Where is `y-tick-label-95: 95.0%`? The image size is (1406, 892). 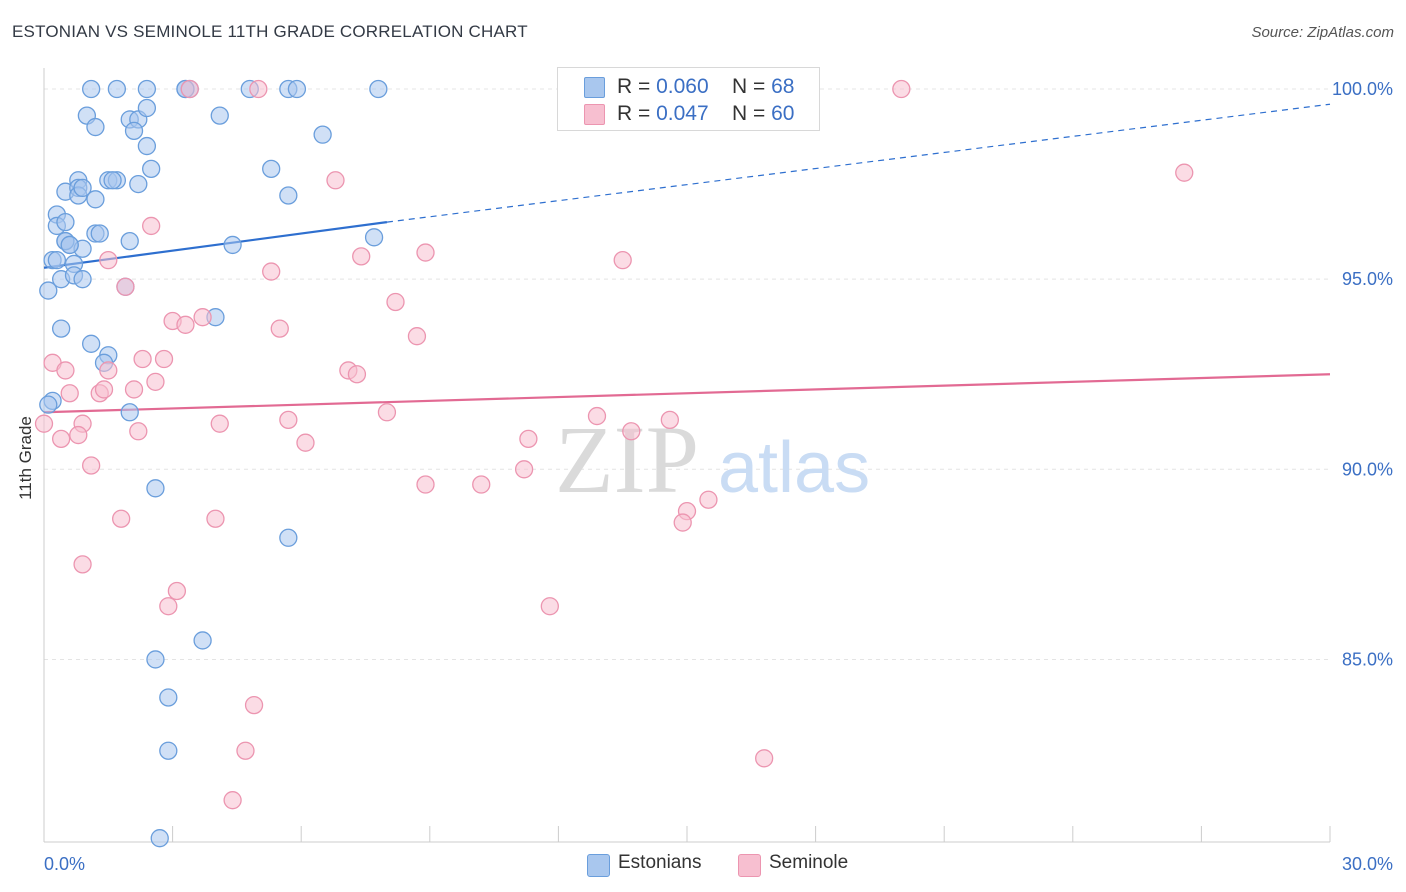 y-tick-label-95: 95.0% is located at coordinates (1367, 279).